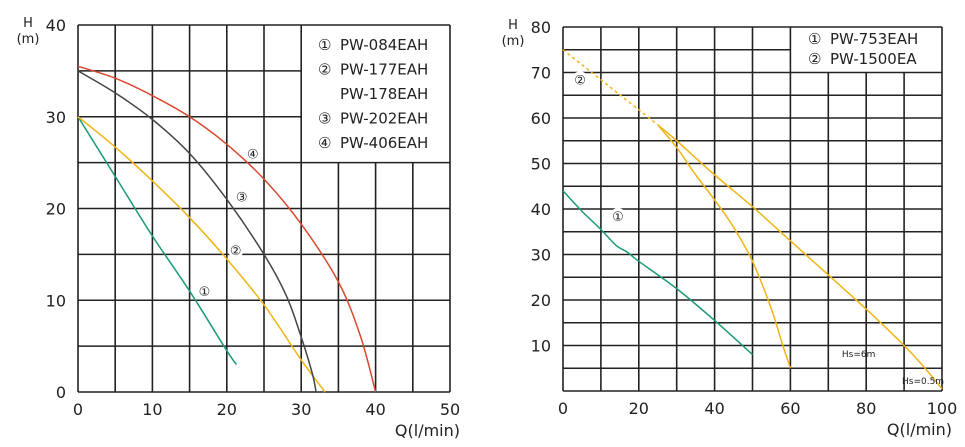 This screenshot has width=965, height=447. What do you see at coordinates (866, 408) in the screenshot?
I see `x-tick-label: 80` at bounding box center [866, 408].